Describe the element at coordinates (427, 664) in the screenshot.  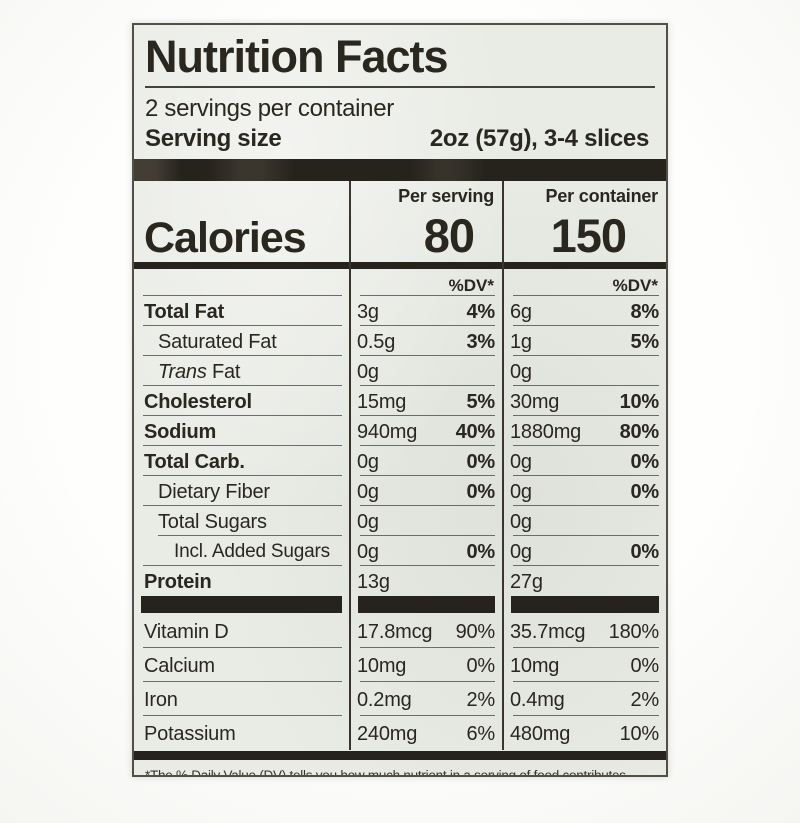
I see `per-serving-cell: 10mg 0%` at that location.